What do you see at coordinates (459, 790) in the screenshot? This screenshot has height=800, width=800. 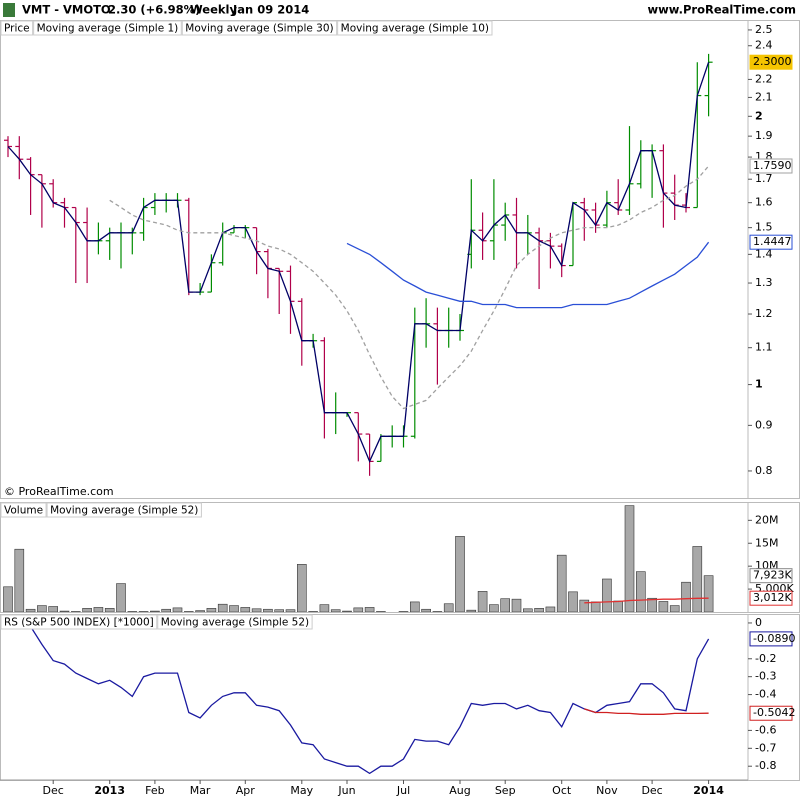 I see `x-tick-label: Aug` at bounding box center [459, 790].